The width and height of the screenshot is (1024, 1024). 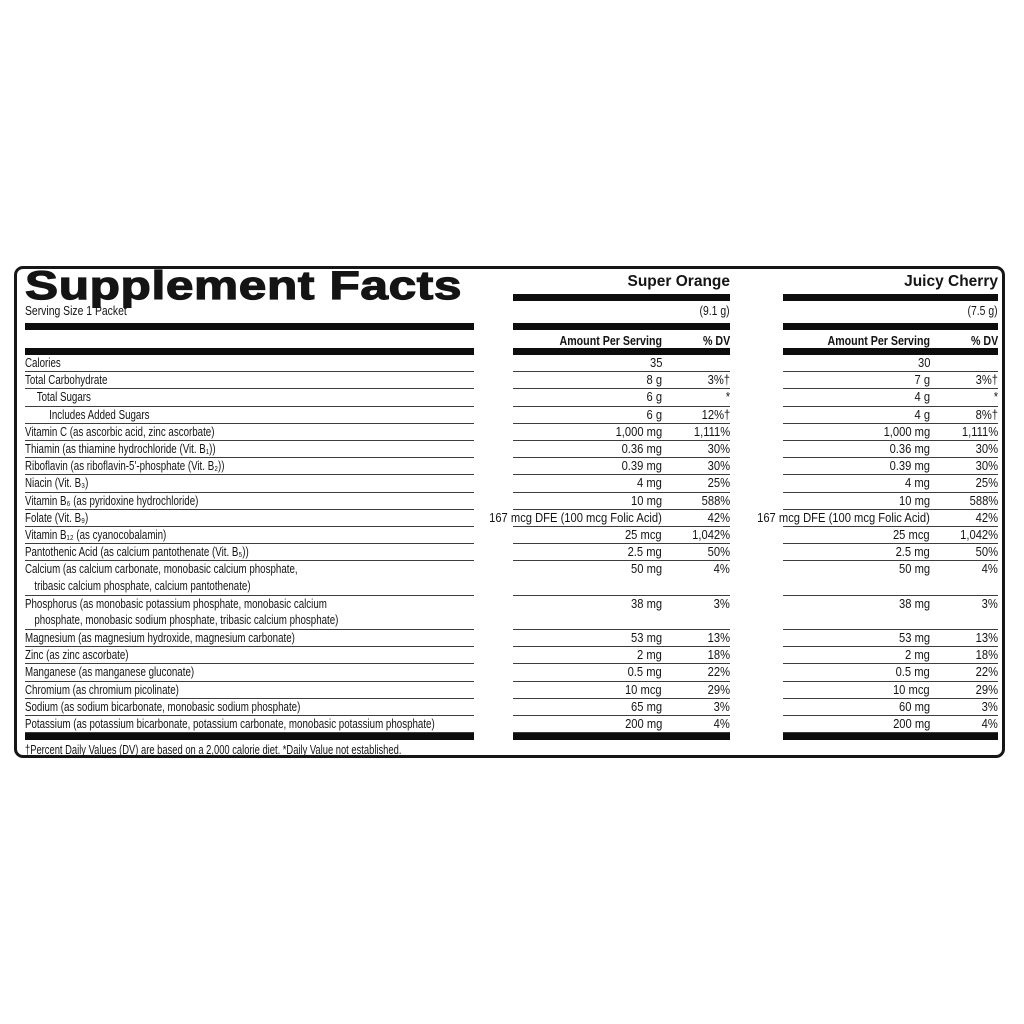 I want to click on amount-value: 50 mg, so click(x=646, y=569).